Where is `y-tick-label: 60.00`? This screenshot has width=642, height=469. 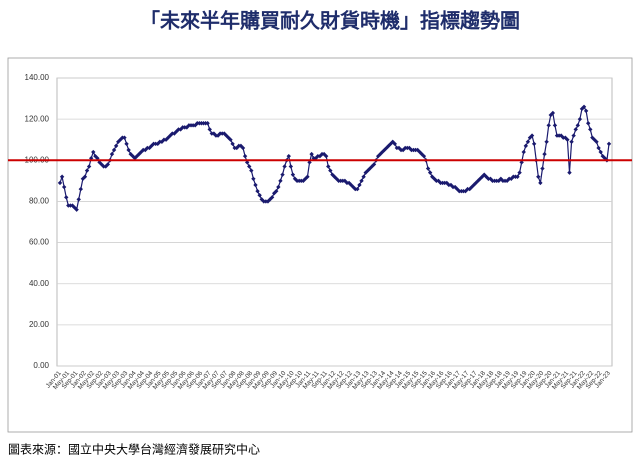
y-tick-label: 60.00 is located at coordinates (39, 242).